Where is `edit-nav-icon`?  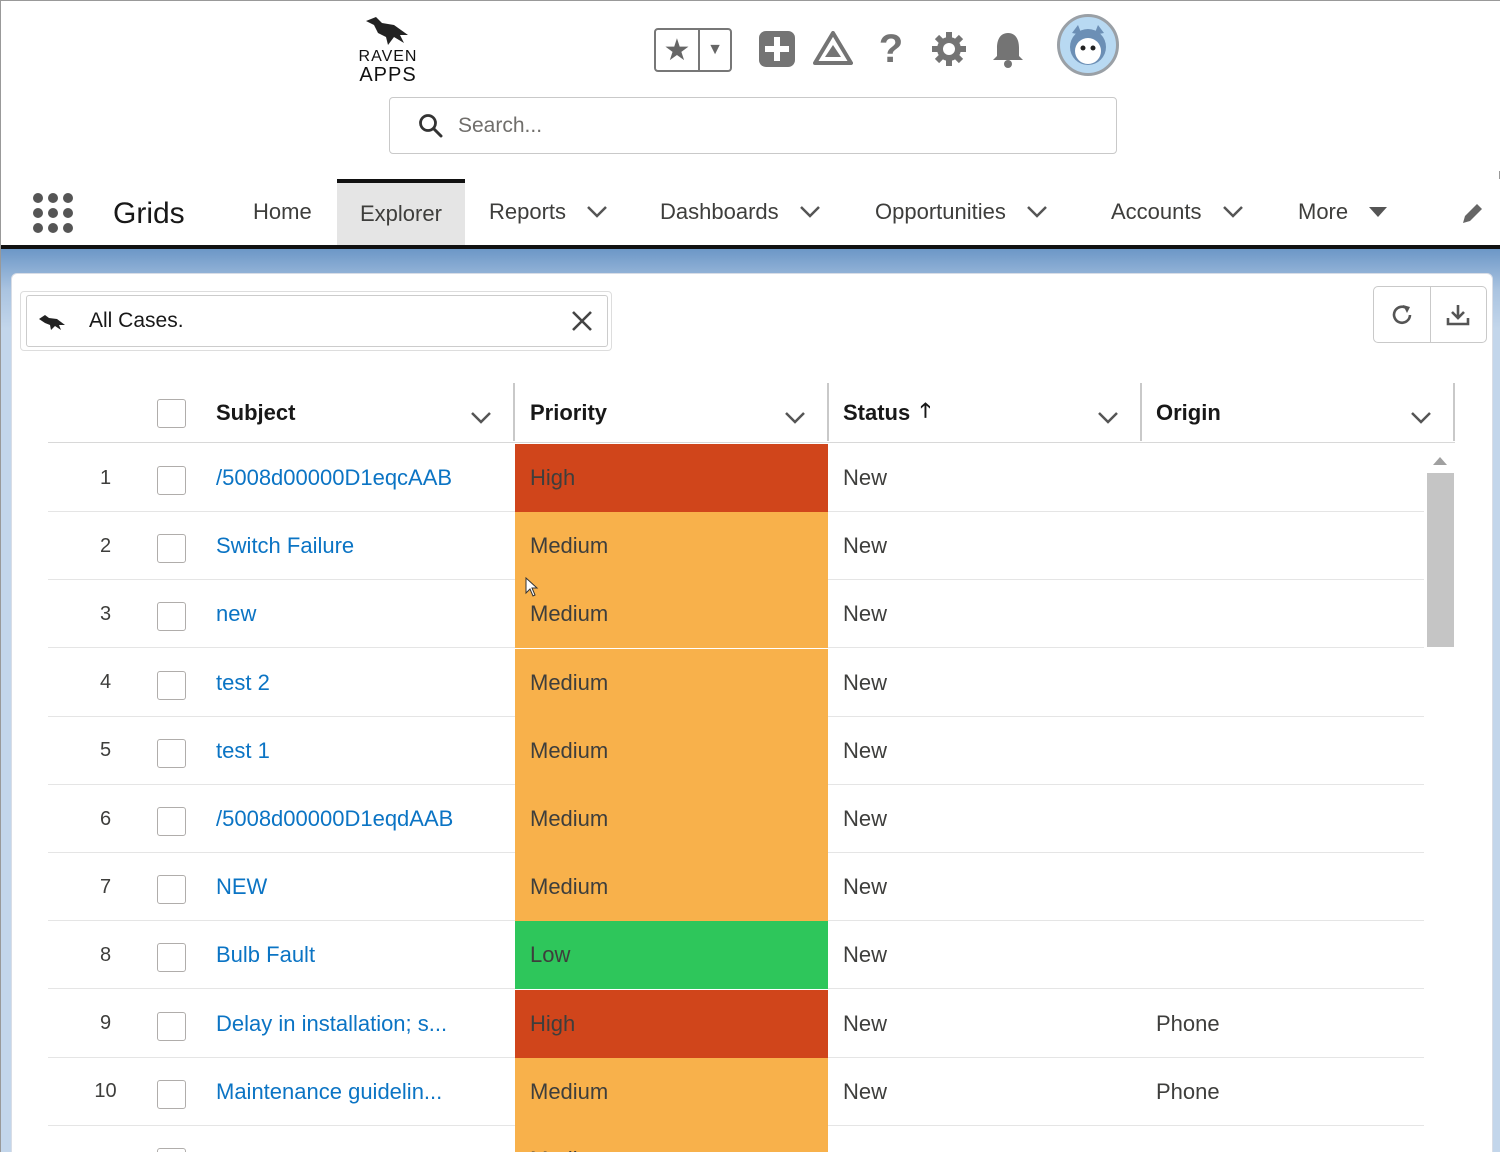 edit-nav-icon is located at coordinates (1472, 216).